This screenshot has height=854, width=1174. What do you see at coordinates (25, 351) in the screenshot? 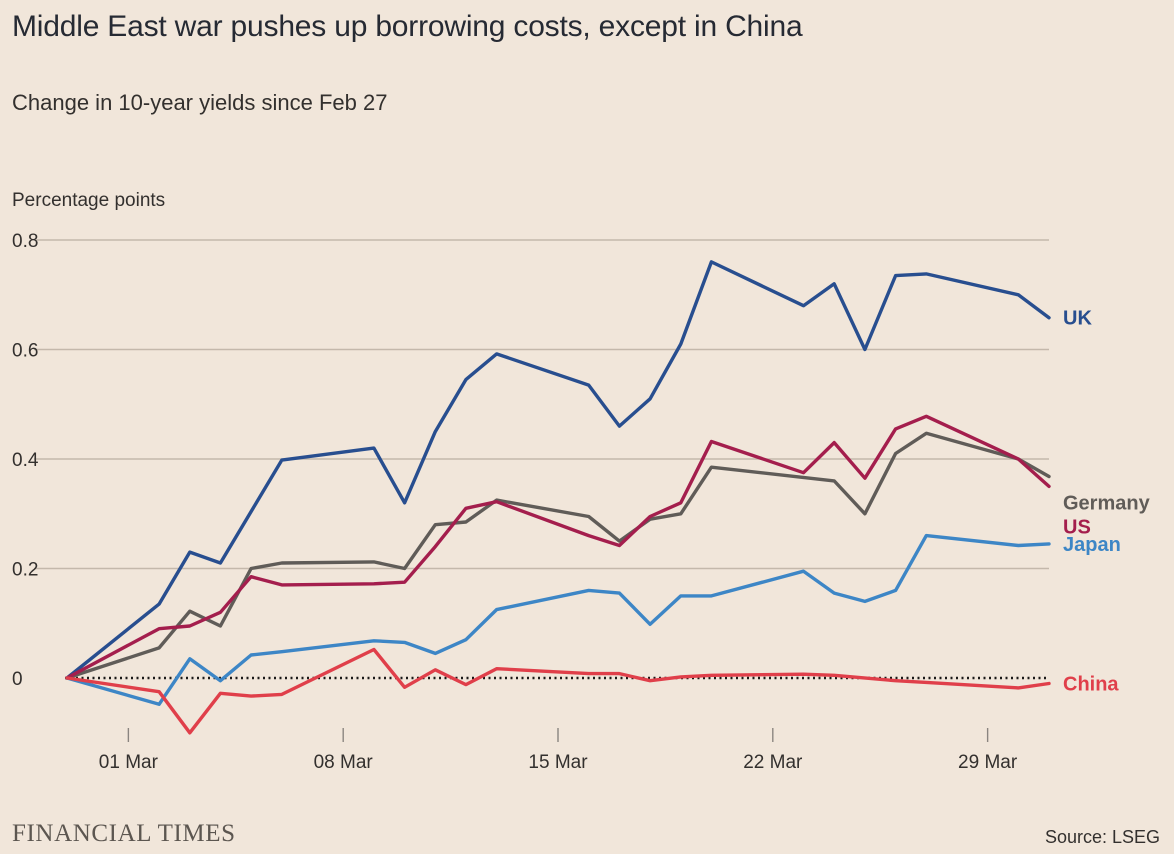
I see `y-tick-label: 0.6` at bounding box center [25, 351].